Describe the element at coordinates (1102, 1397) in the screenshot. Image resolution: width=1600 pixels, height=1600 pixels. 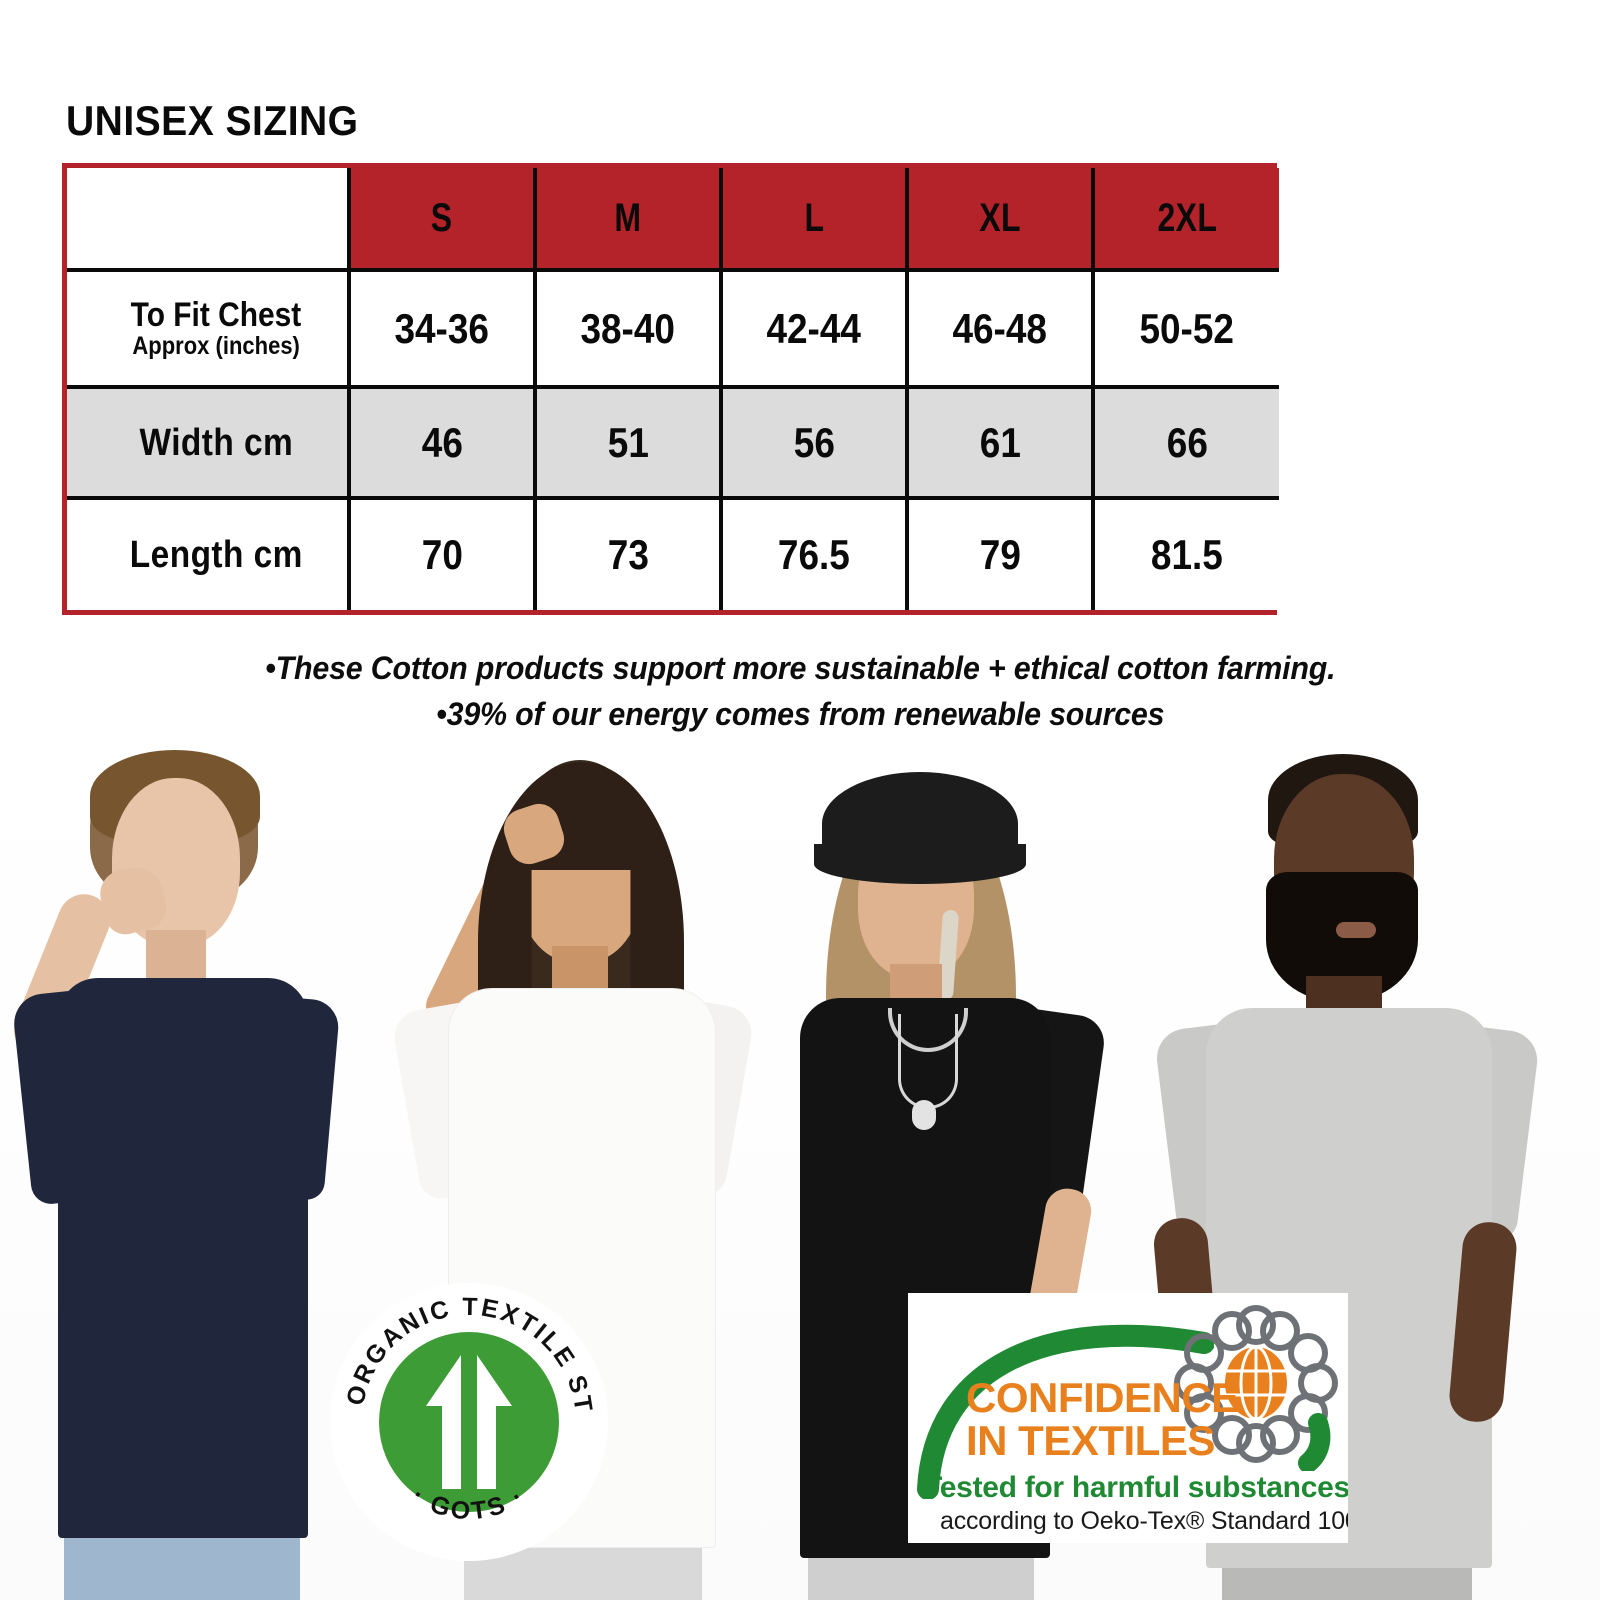
I see `oeko-title-line-1: CONFIDENCE` at that location.